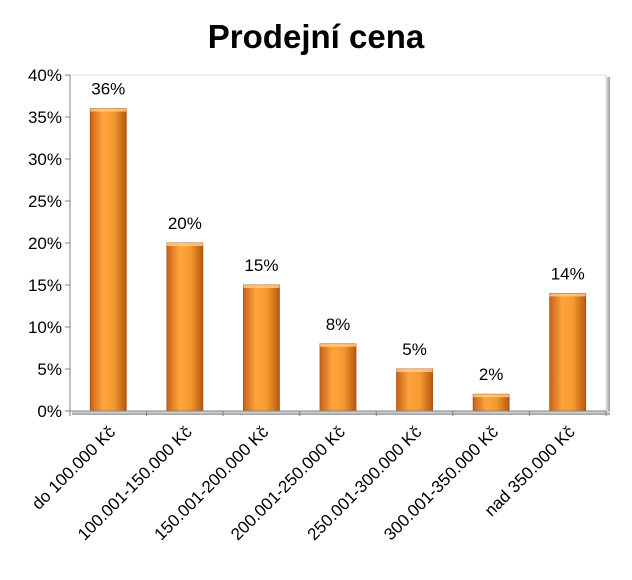  What do you see at coordinates (261, 265) in the screenshot?
I see `data-label: 15%` at bounding box center [261, 265].